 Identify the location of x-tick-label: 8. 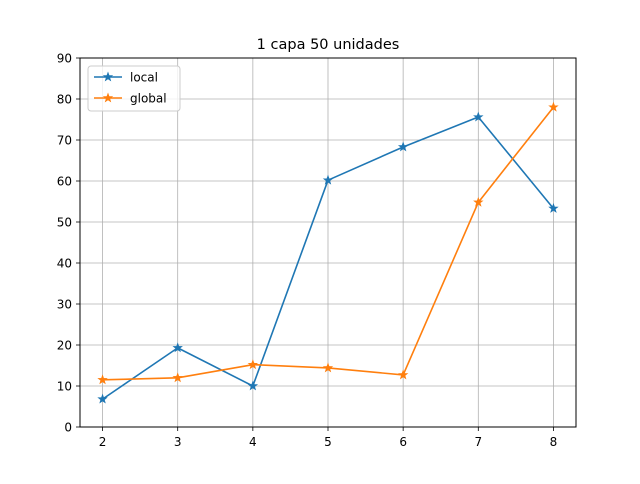
(554, 442).